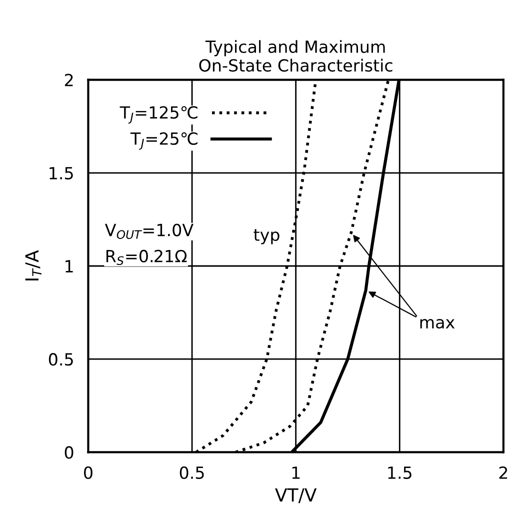 The height and width of the screenshot is (532, 519). Describe the element at coordinates (296, 496) in the screenshot. I see `x-axis-title: VT/V` at that location.